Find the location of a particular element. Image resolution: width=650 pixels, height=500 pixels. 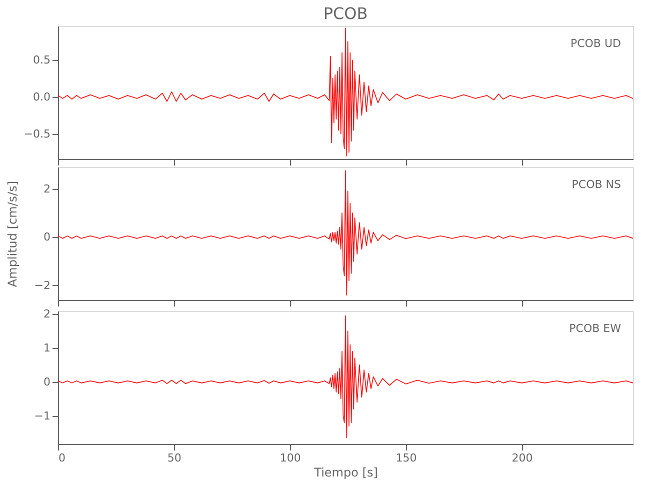

x-tick-label: 50 is located at coordinates (174, 458).